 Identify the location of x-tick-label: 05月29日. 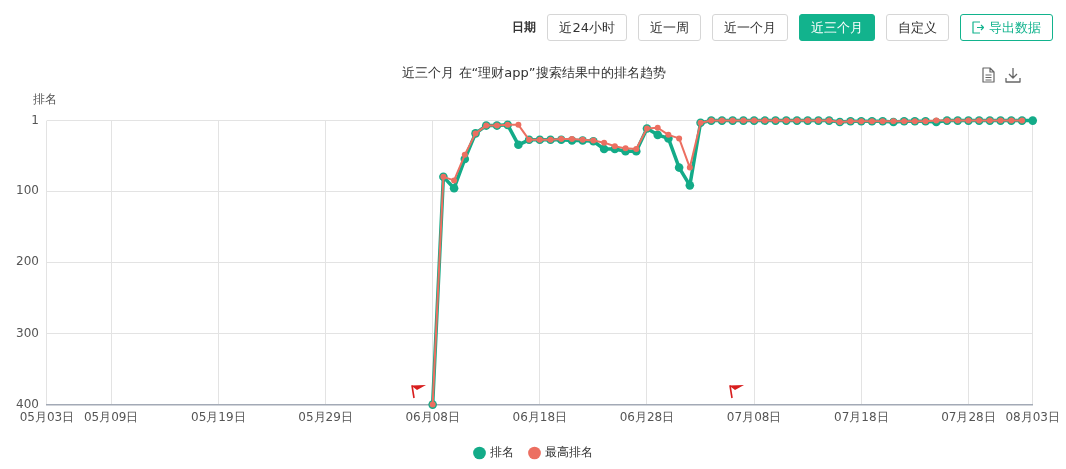
(325, 416).